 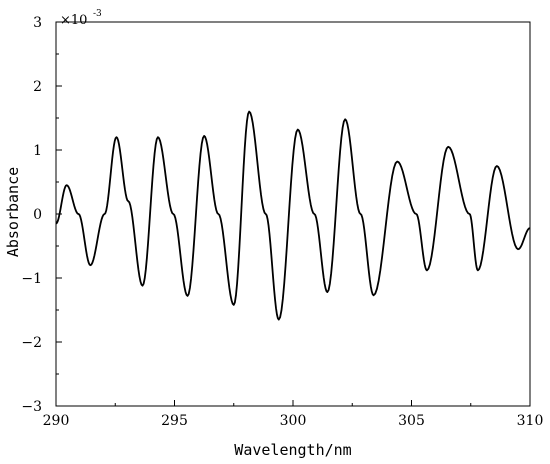 What do you see at coordinates (37, 87) in the screenshot?
I see `y-tick-label: 2` at bounding box center [37, 87].